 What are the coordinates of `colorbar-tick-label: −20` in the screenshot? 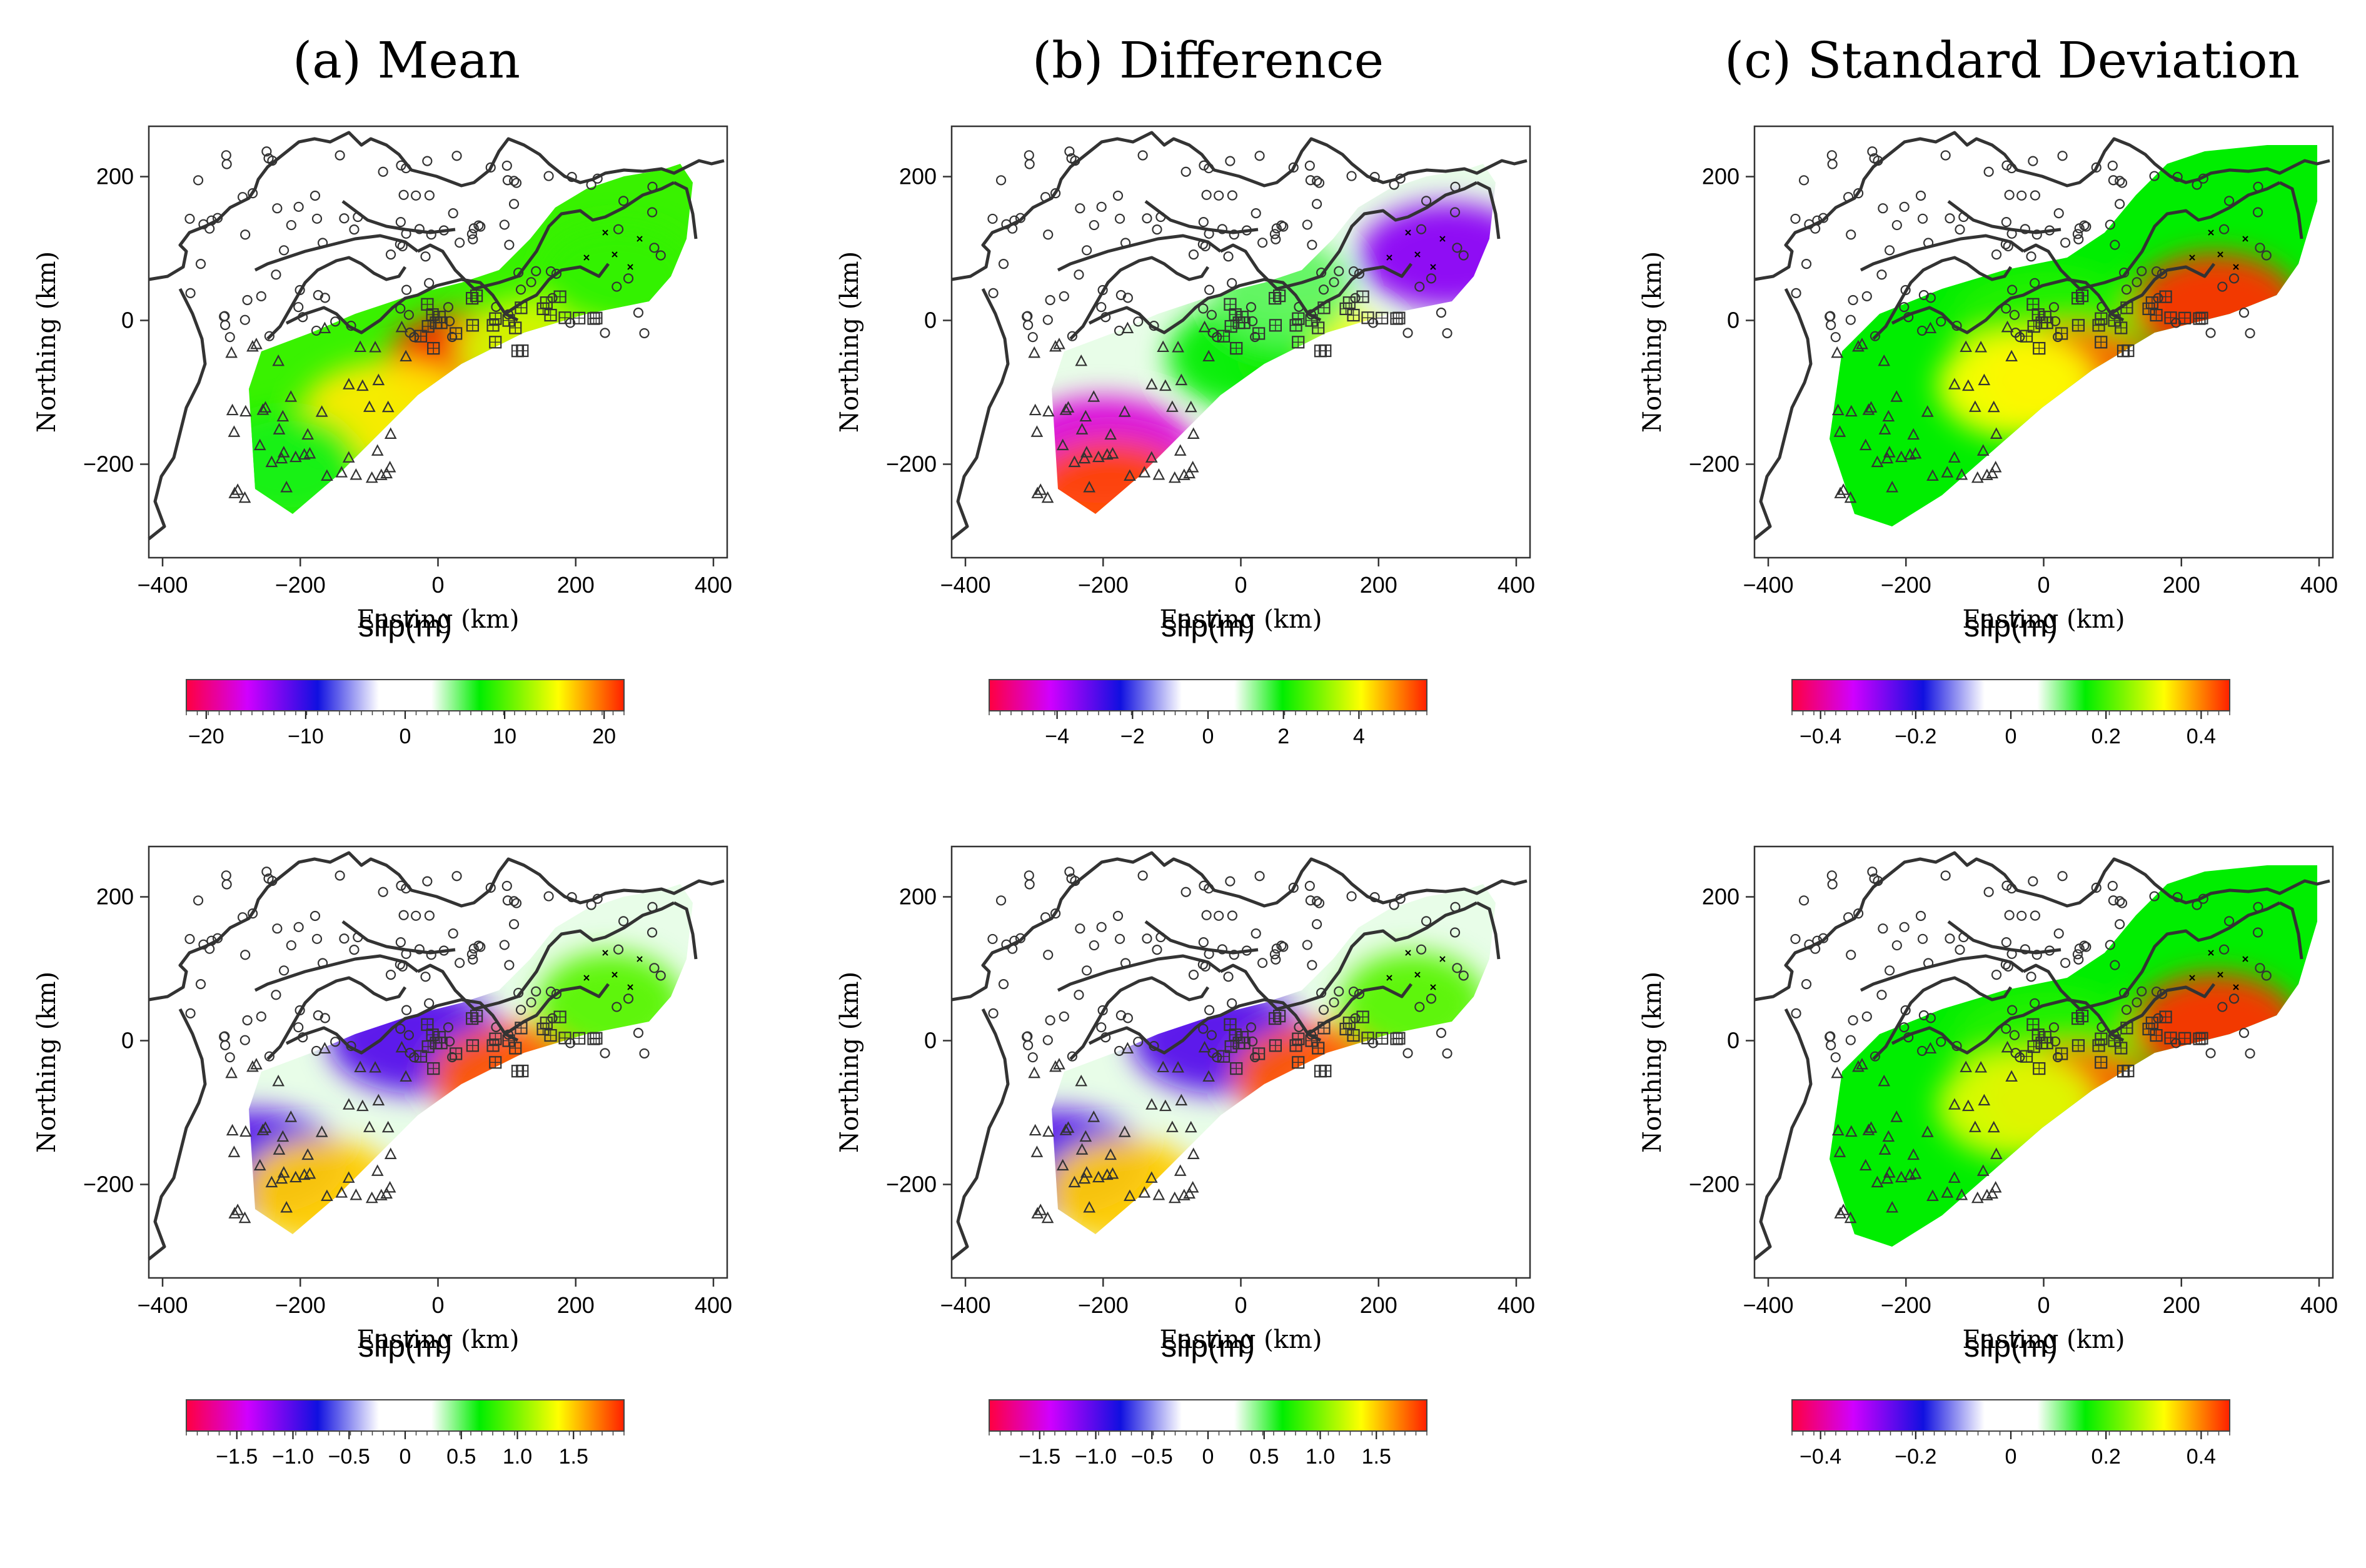 It's located at (206, 736).